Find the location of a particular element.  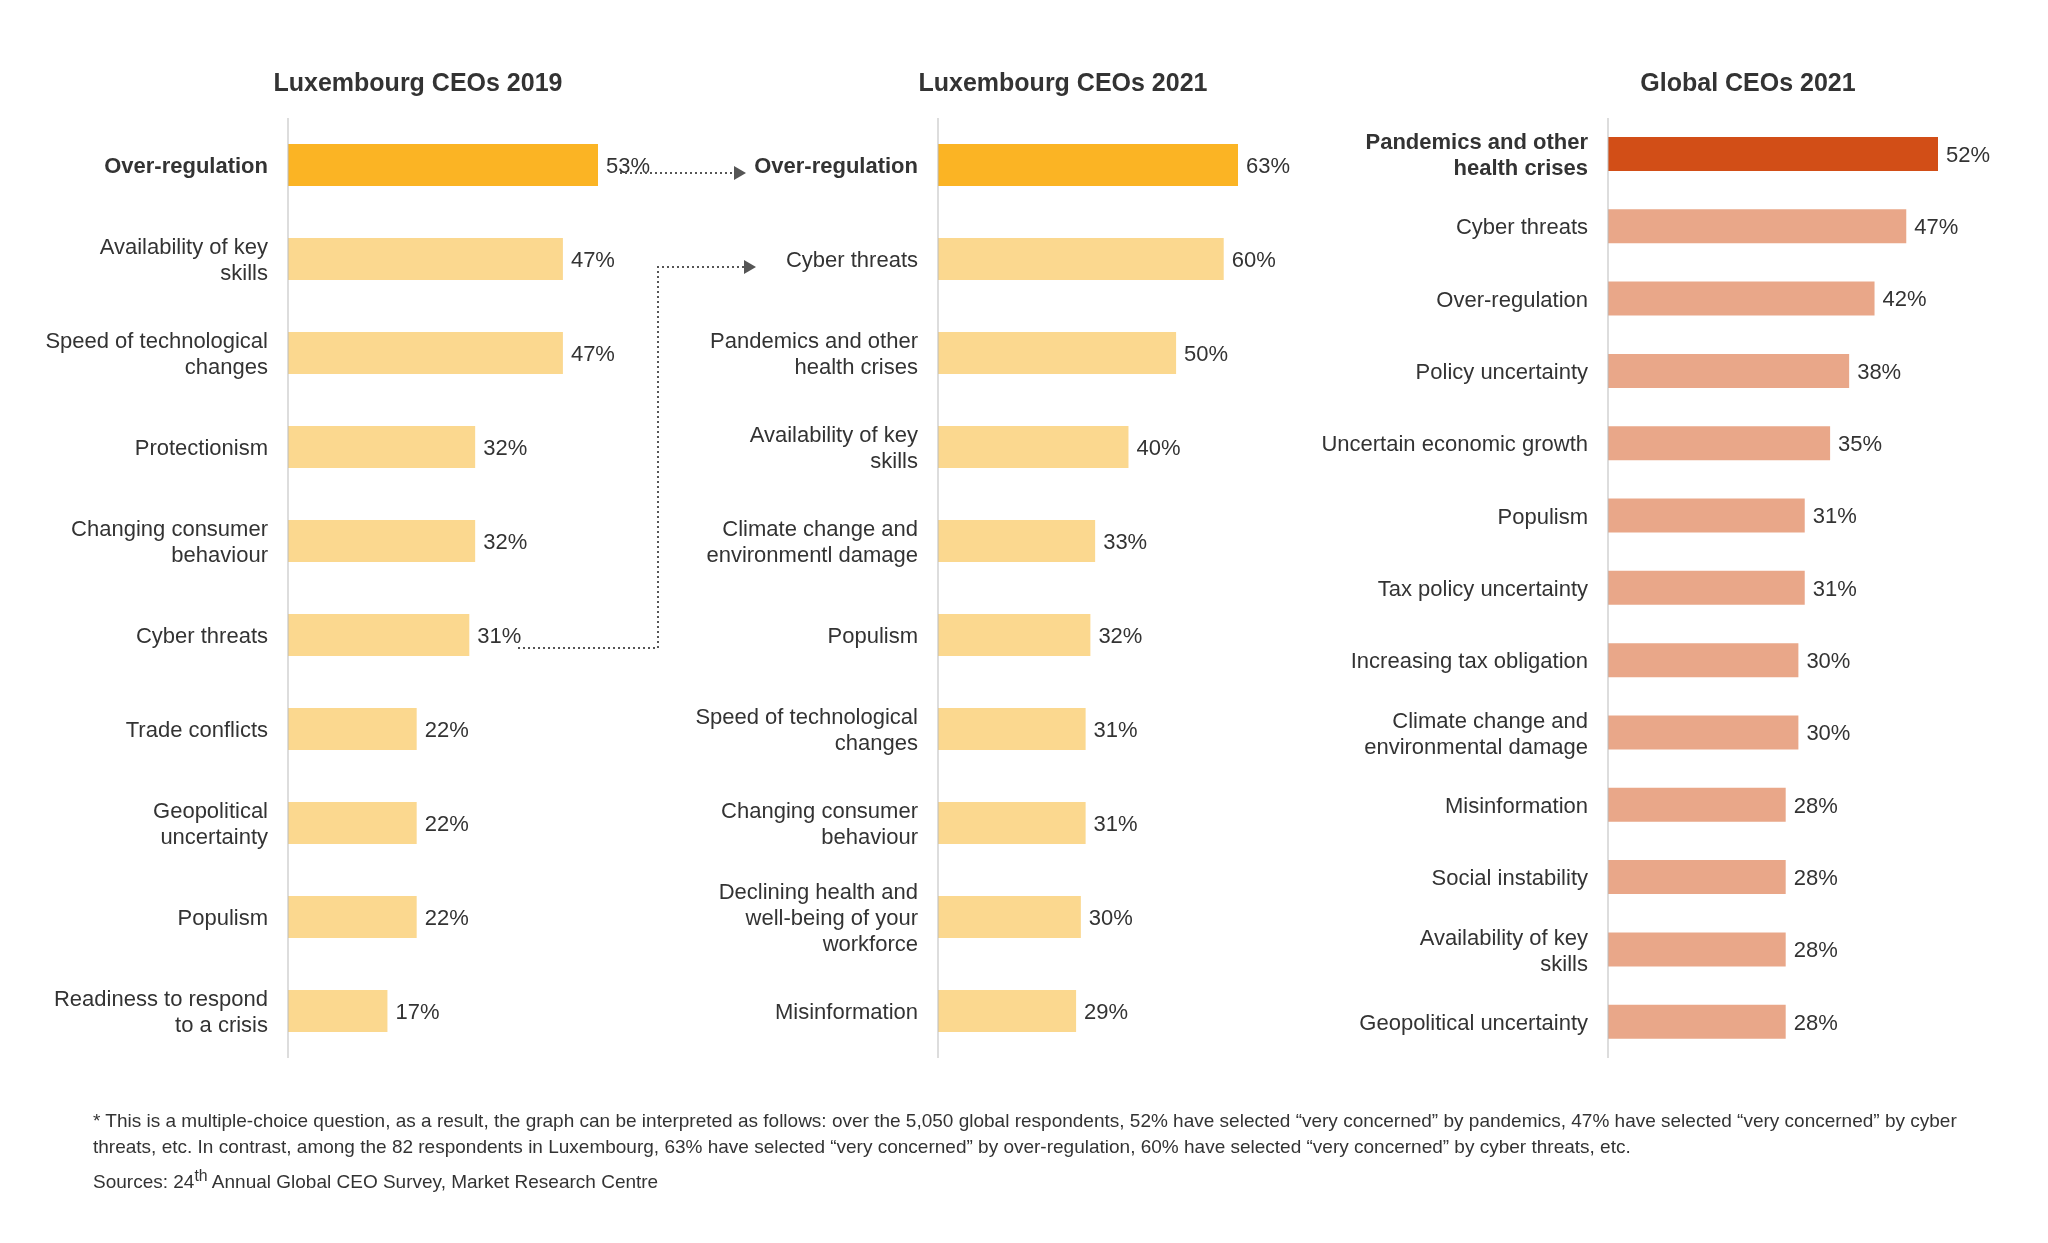

data-label: 29% is located at coordinates (1106, 1011).